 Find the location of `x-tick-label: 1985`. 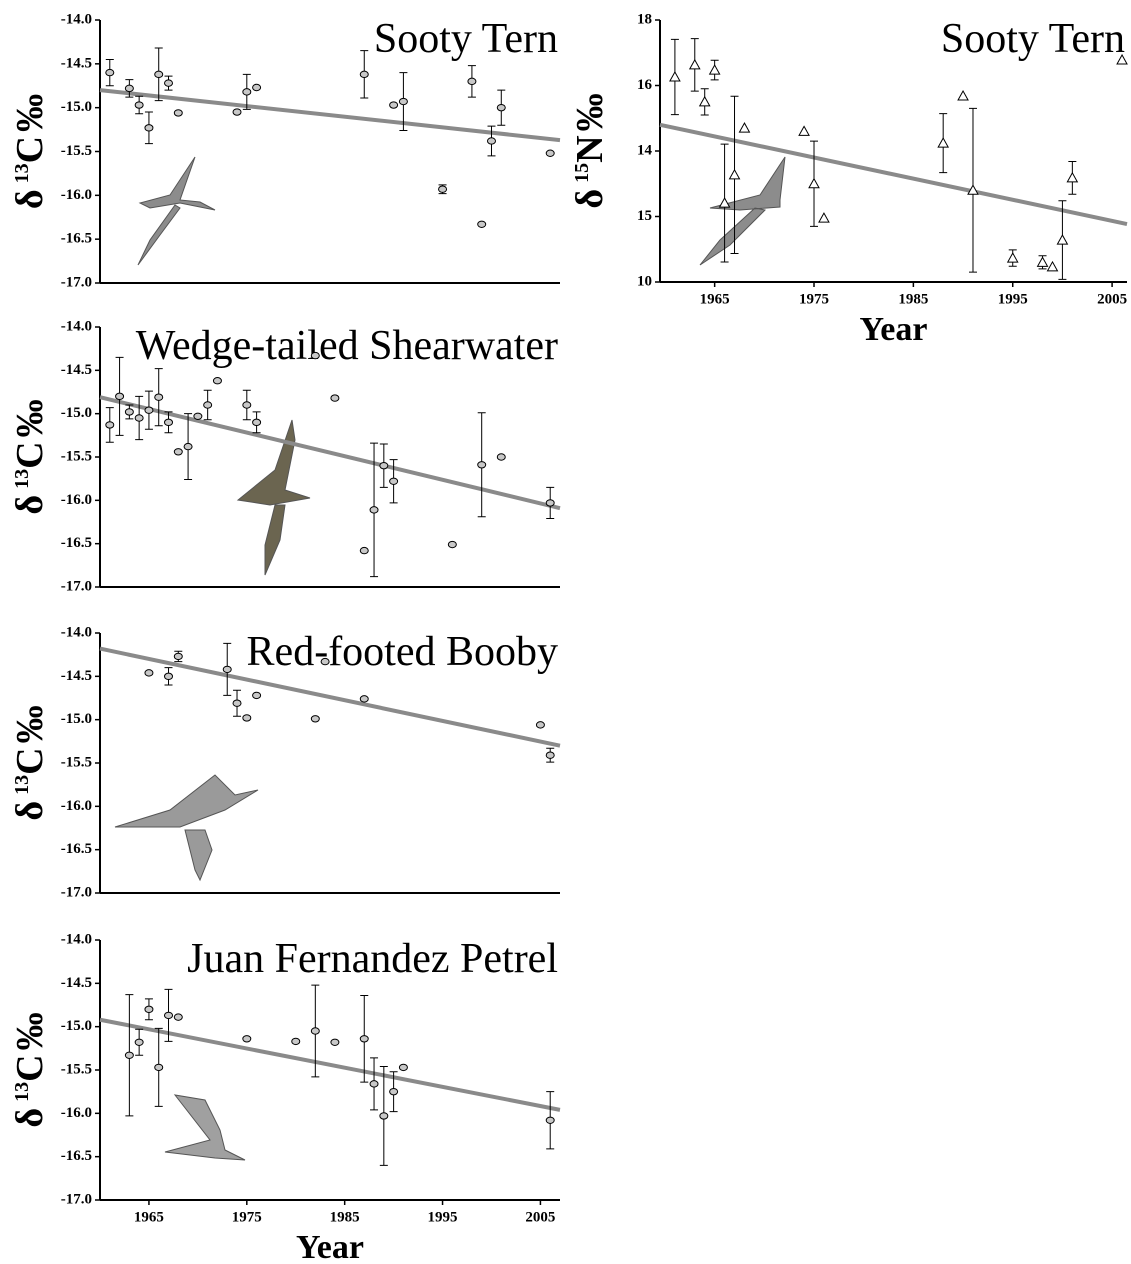

x-tick-label: 1985 is located at coordinates (345, 1217).